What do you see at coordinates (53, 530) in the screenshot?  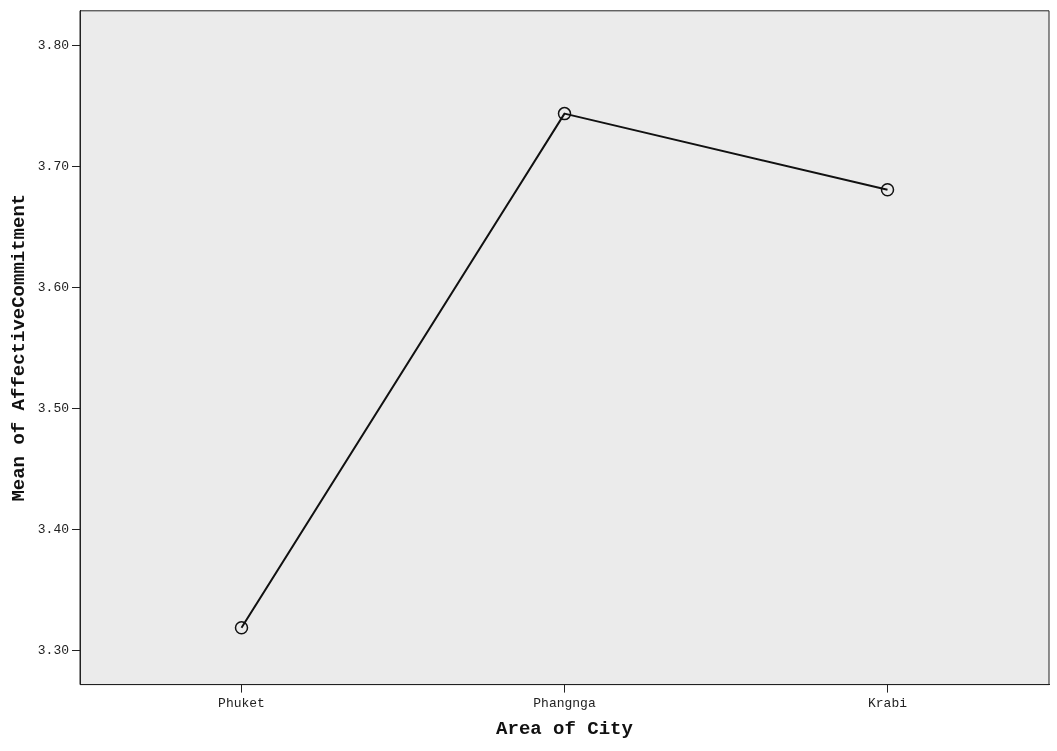 I see `y-tick-label: 3.40` at bounding box center [53, 530].